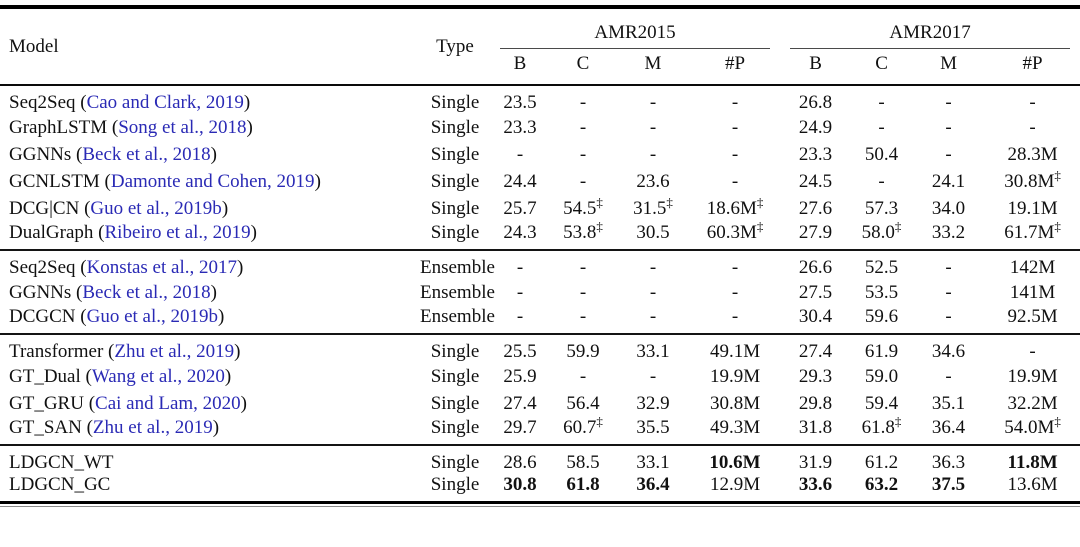 This screenshot has height=547, width=1080. What do you see at coordinates (948, 462) in the screenshot?
I see `metric-cell: 36.3` at bounding box center [948, 462].